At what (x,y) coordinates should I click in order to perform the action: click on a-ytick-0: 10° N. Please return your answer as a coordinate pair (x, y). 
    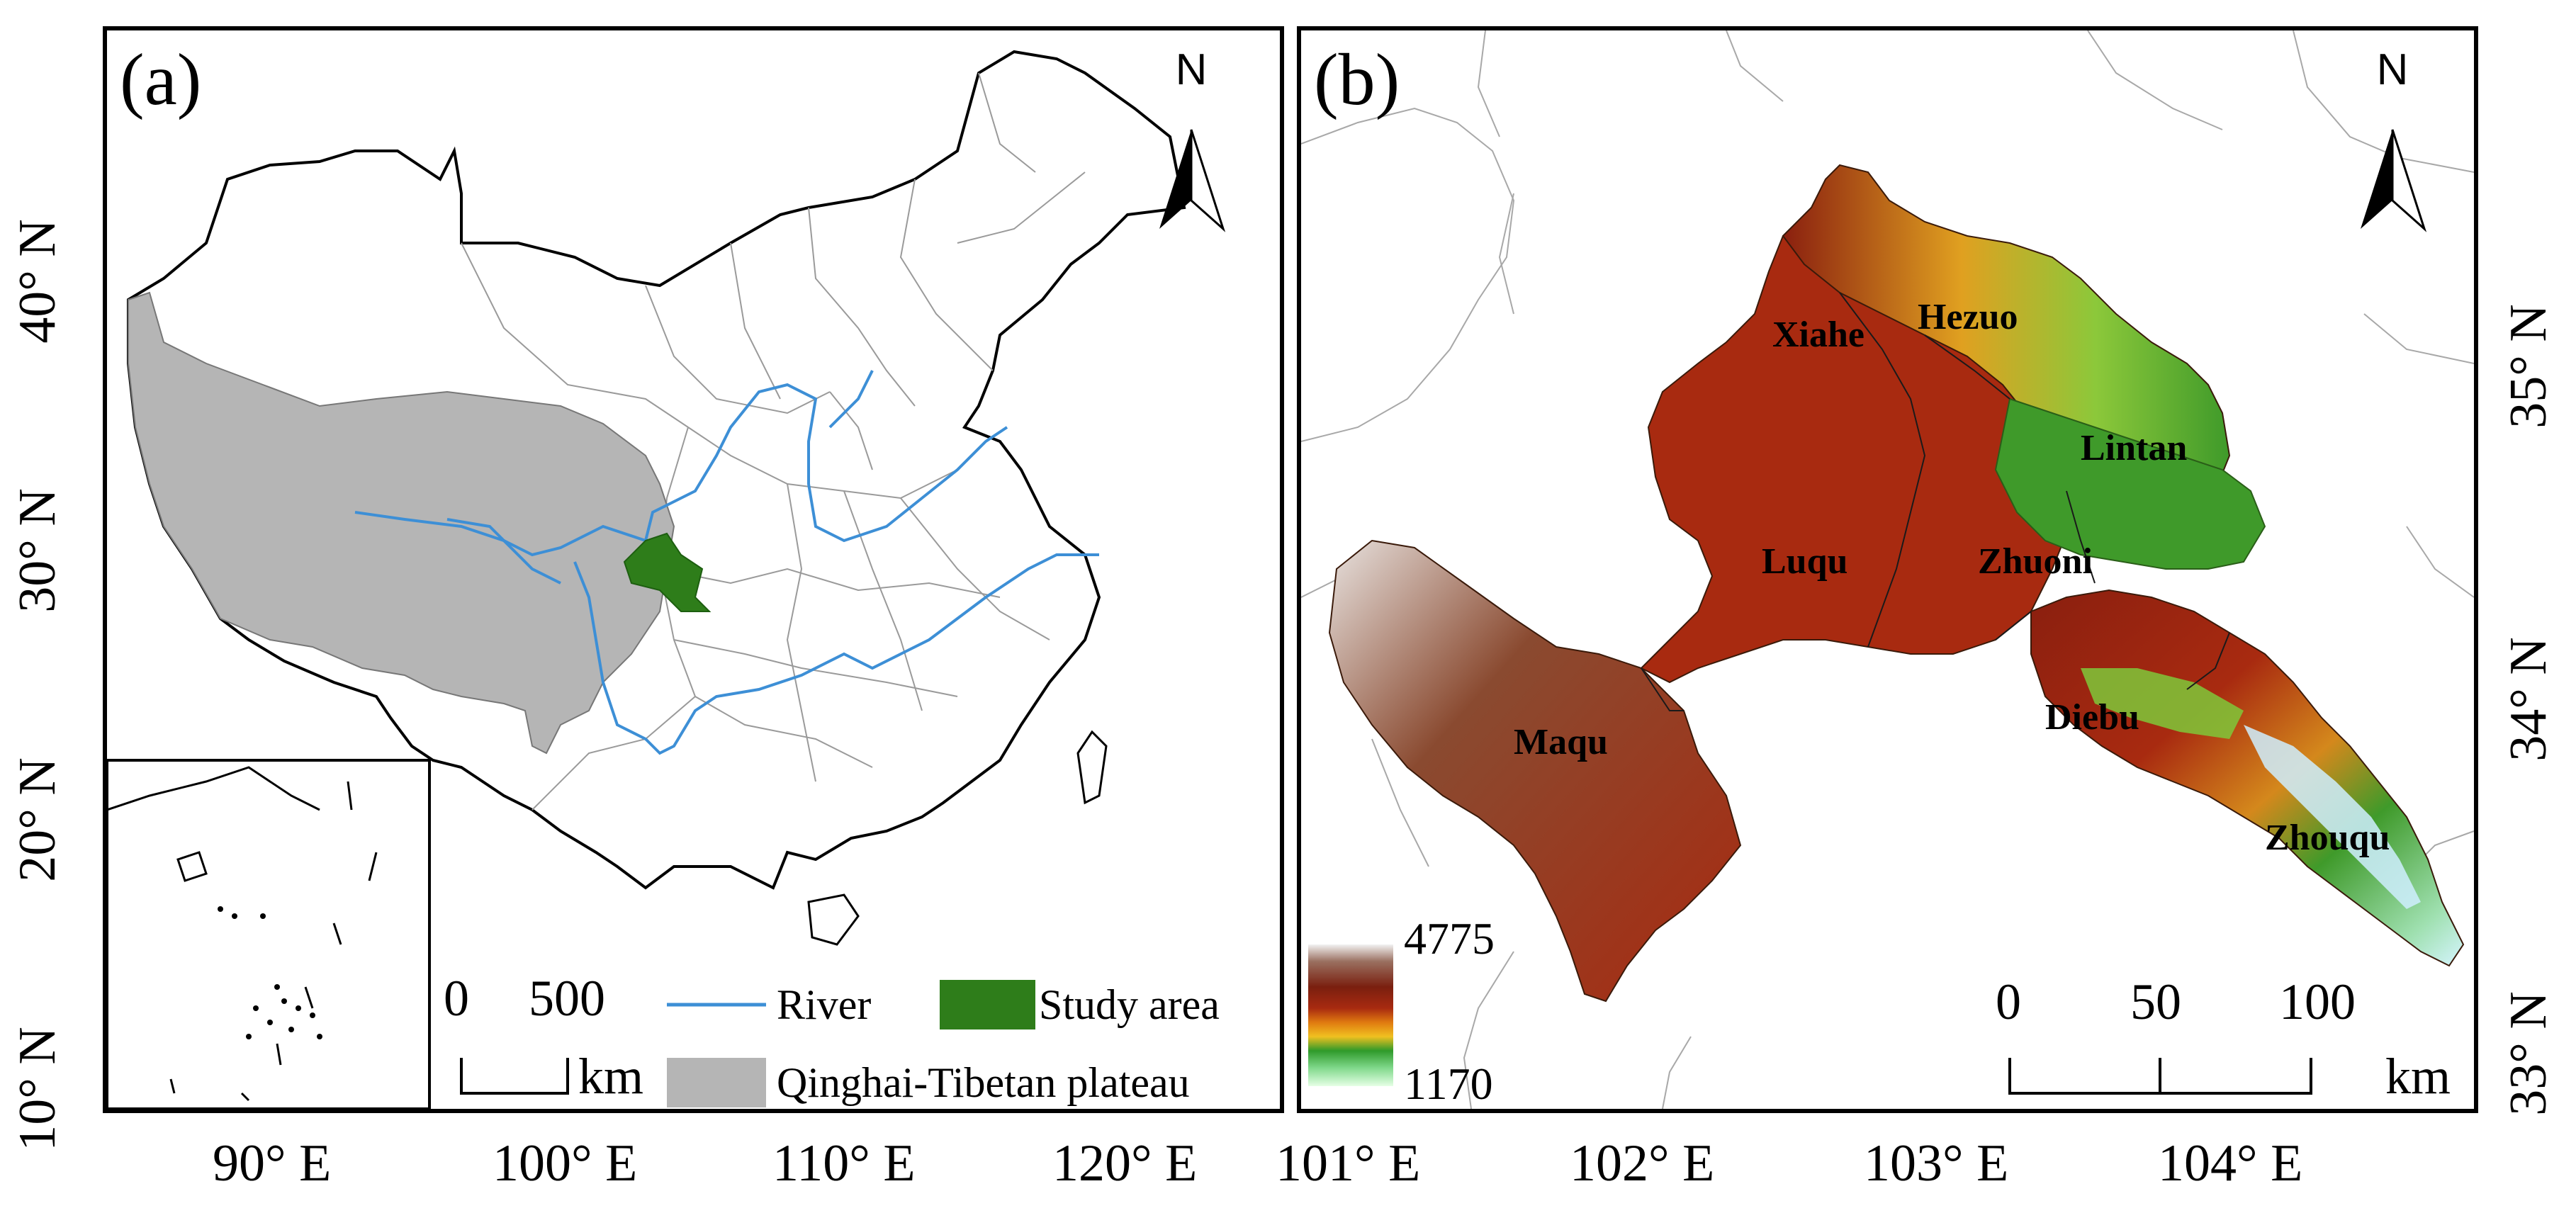
    Looking at the image, I should click on (37, 1089).